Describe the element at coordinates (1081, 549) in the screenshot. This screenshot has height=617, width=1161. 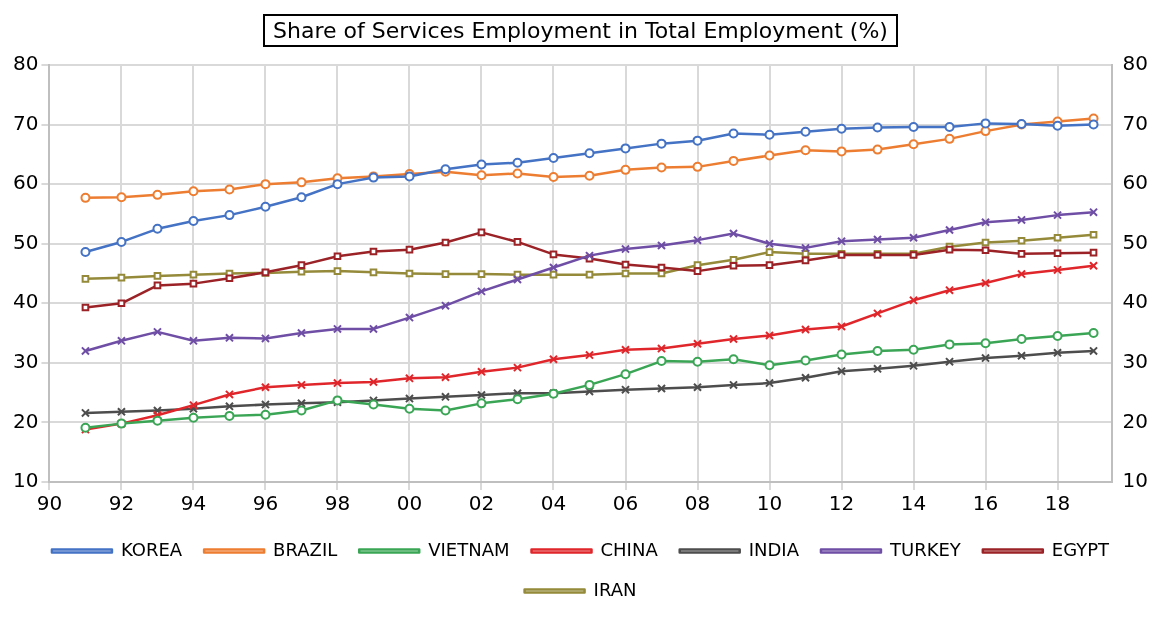
I see `legend-label: EGYPT` at that location.